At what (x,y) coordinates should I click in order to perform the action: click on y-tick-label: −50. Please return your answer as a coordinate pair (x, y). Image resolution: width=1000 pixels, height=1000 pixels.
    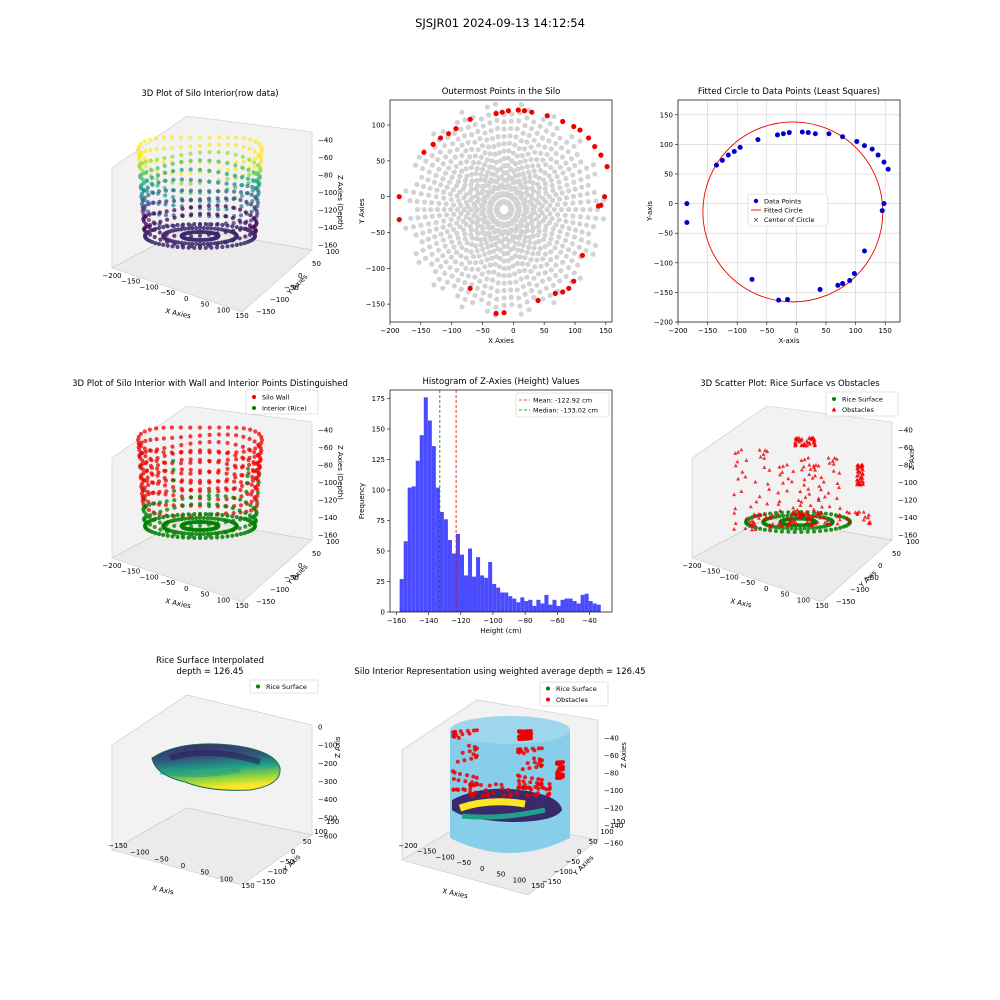
    Looking at the image, I should click on (286, 862).